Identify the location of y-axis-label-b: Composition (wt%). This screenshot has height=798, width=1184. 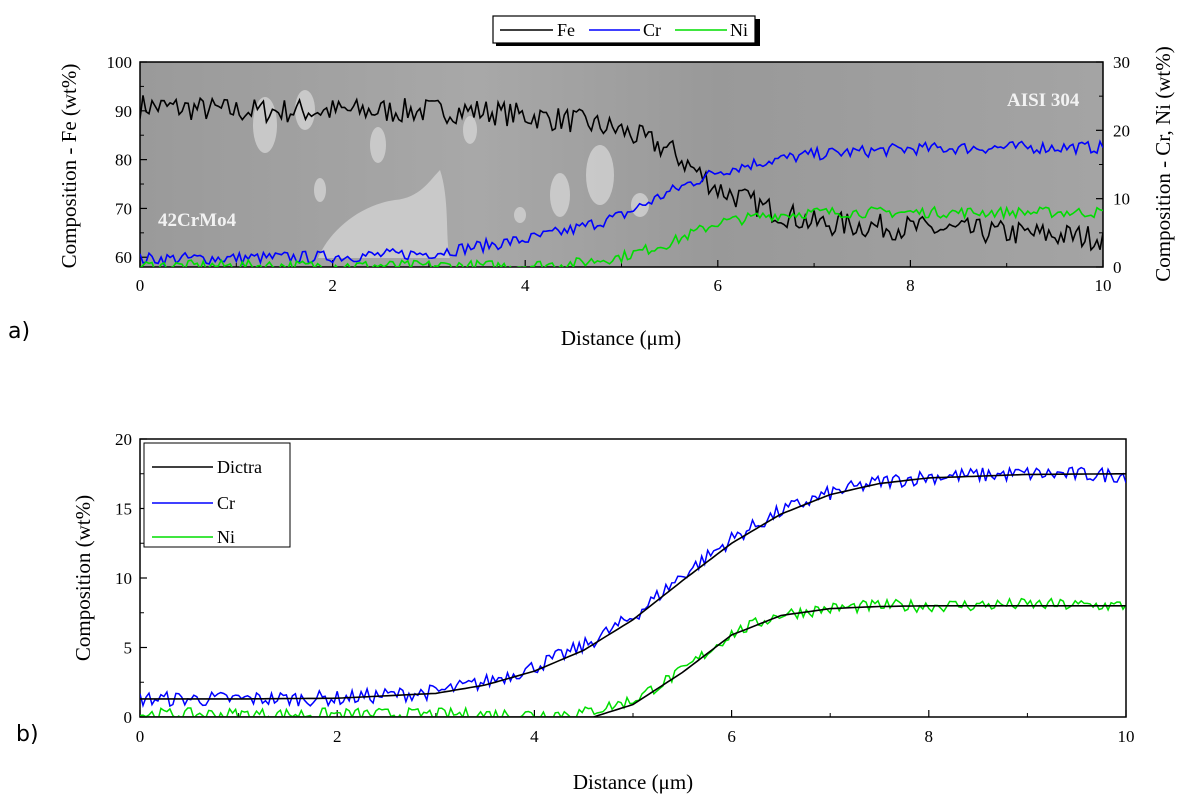
(83, 578).